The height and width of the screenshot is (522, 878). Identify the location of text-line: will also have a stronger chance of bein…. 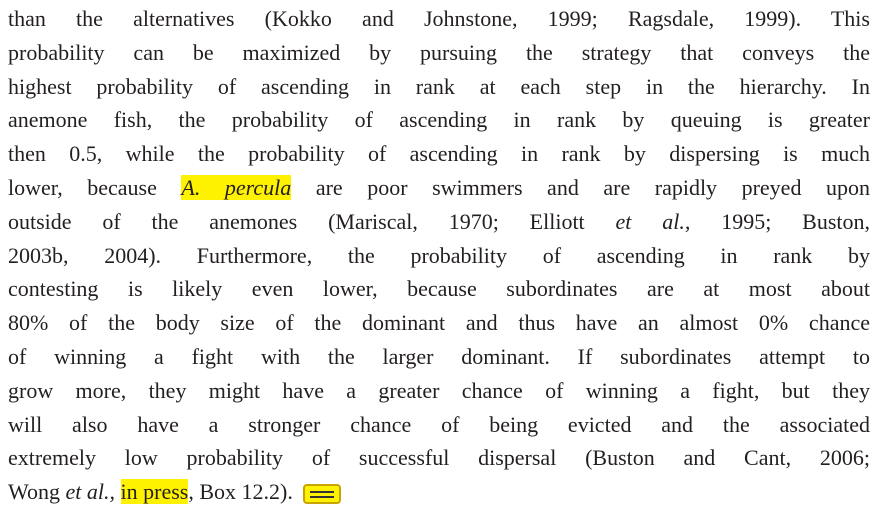
(439, 425).